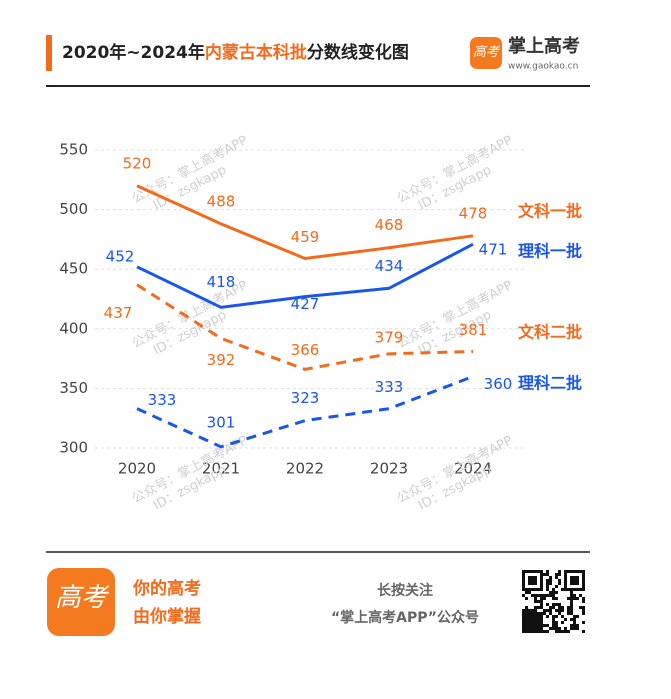 The height and width of the screenshot is (699, 671). I want to click on title-accent, so click(49, 53).